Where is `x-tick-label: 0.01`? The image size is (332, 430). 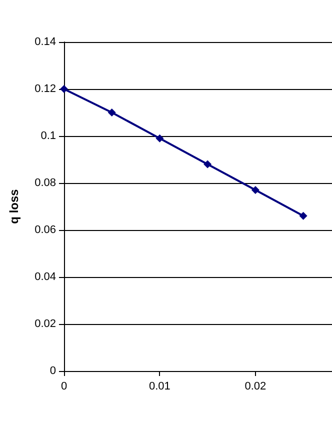
x-tick-label: 0.01 is located at coordinates (159, 386).